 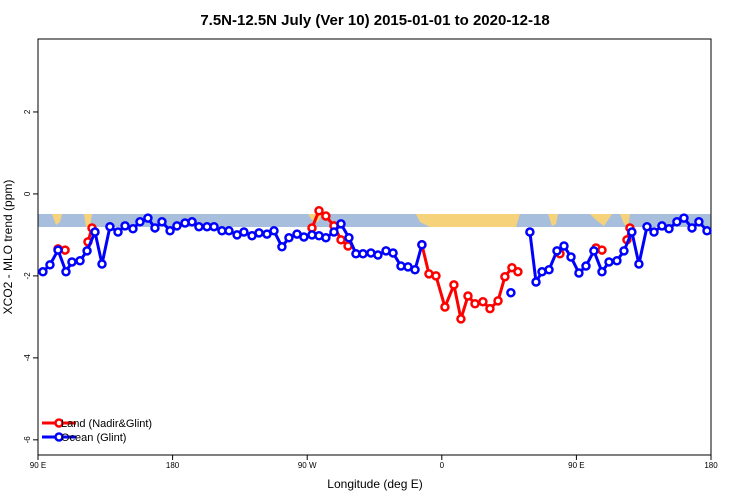 What do you see at coordinates (106, 424) in the screenshot?
I see `legend-label: Land (Nadir&Glint)` at bounding box center [106, 424].